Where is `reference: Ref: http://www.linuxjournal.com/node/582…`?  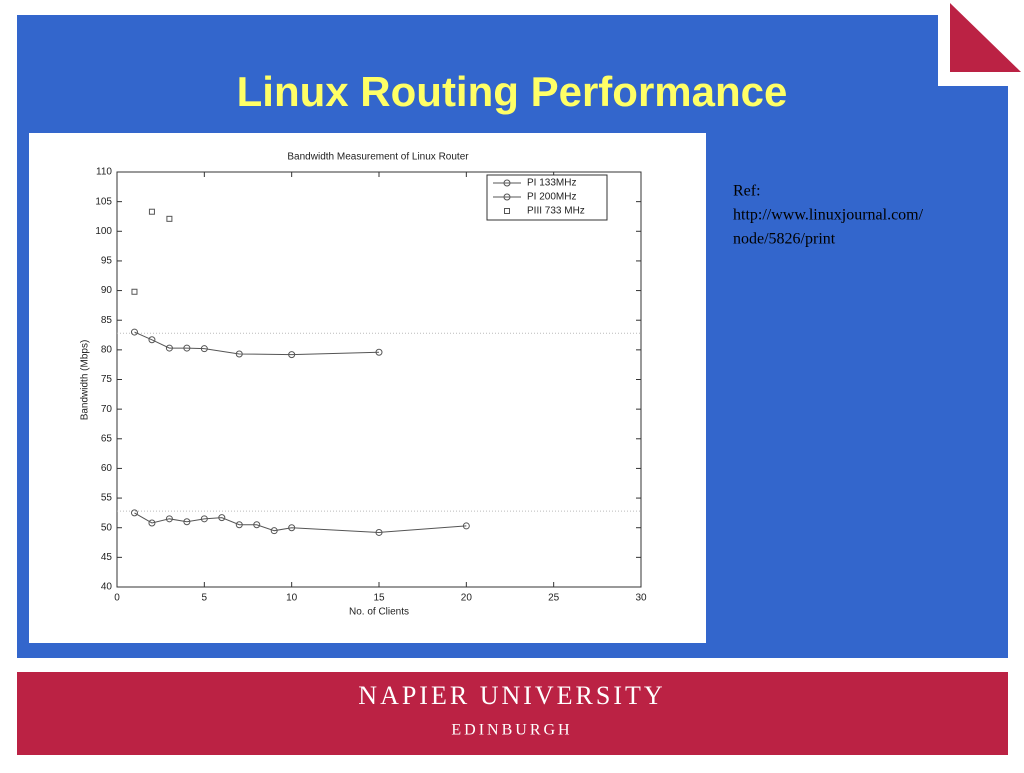 reference: Ref: http://www.linuxjournal.com/node/582… is located at coordinates (828, 215).